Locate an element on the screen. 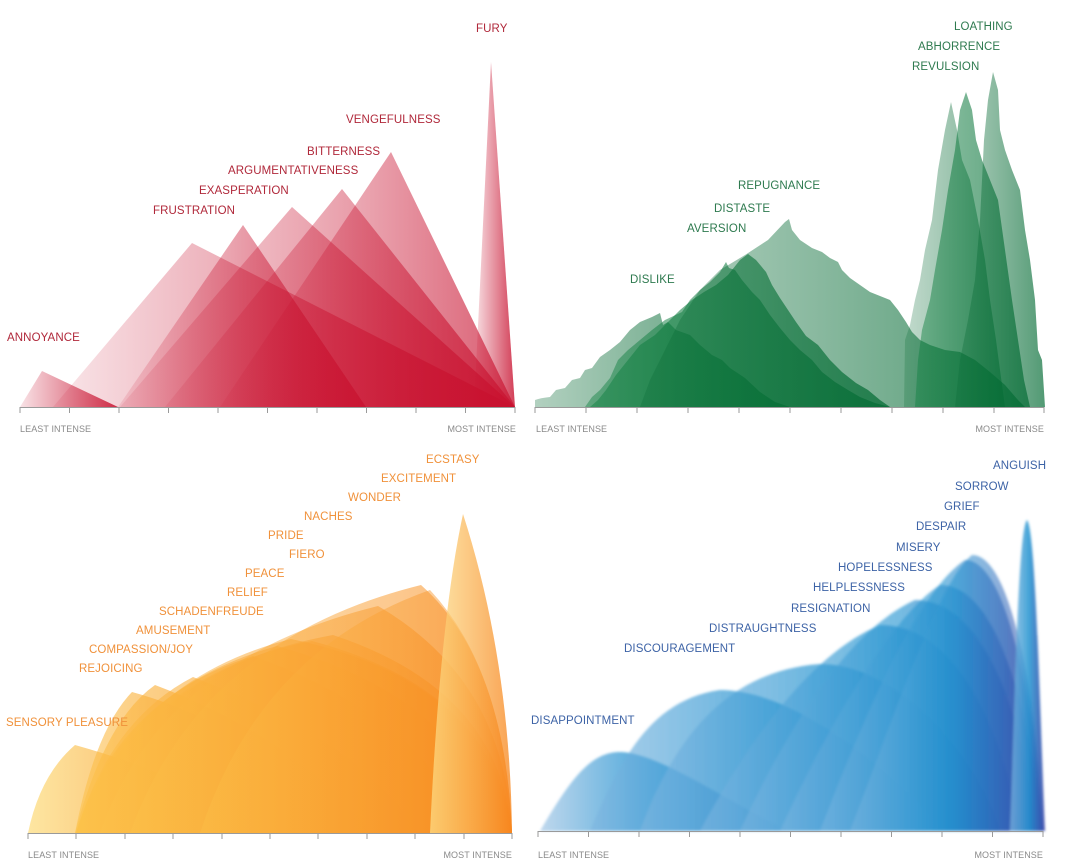 This screenshot has width=1068, height=868. label-misery: MISERY is located at coordinates (918, 548).